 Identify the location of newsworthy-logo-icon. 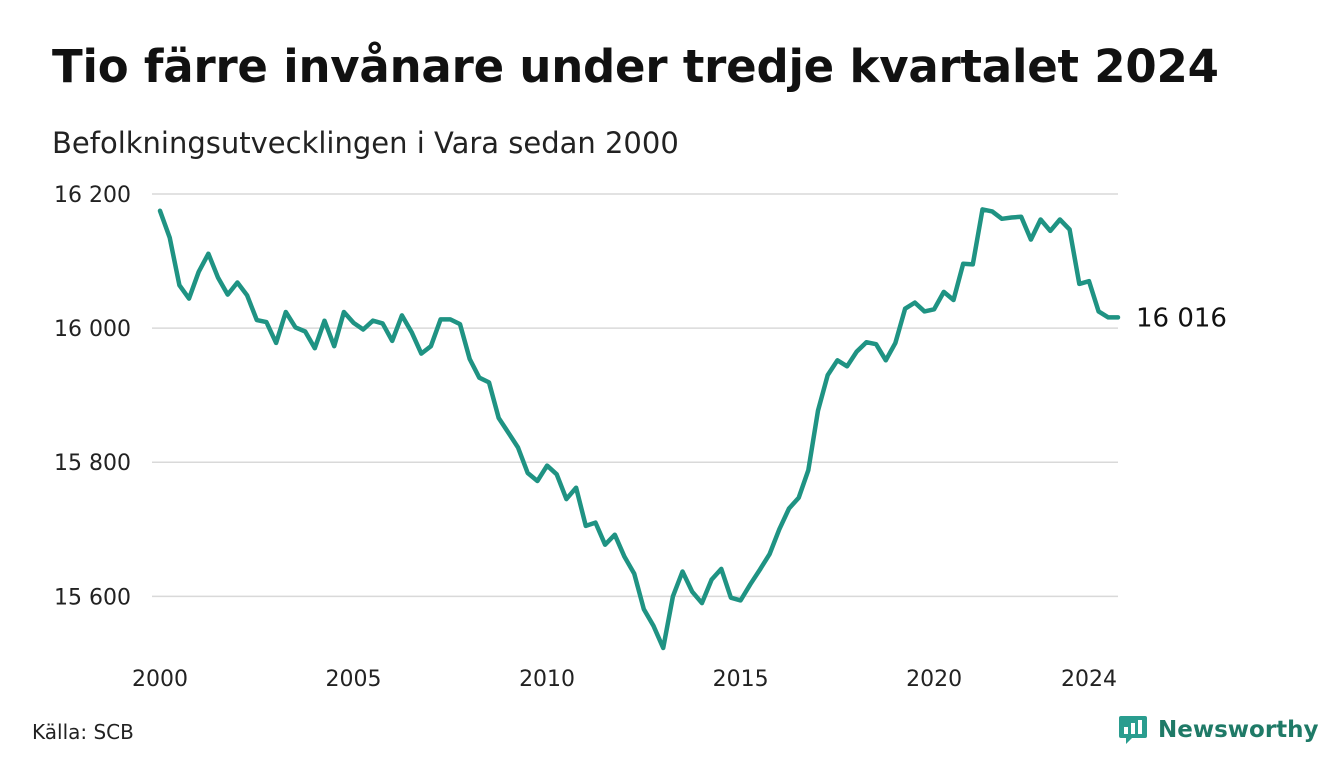
(1133, 730).